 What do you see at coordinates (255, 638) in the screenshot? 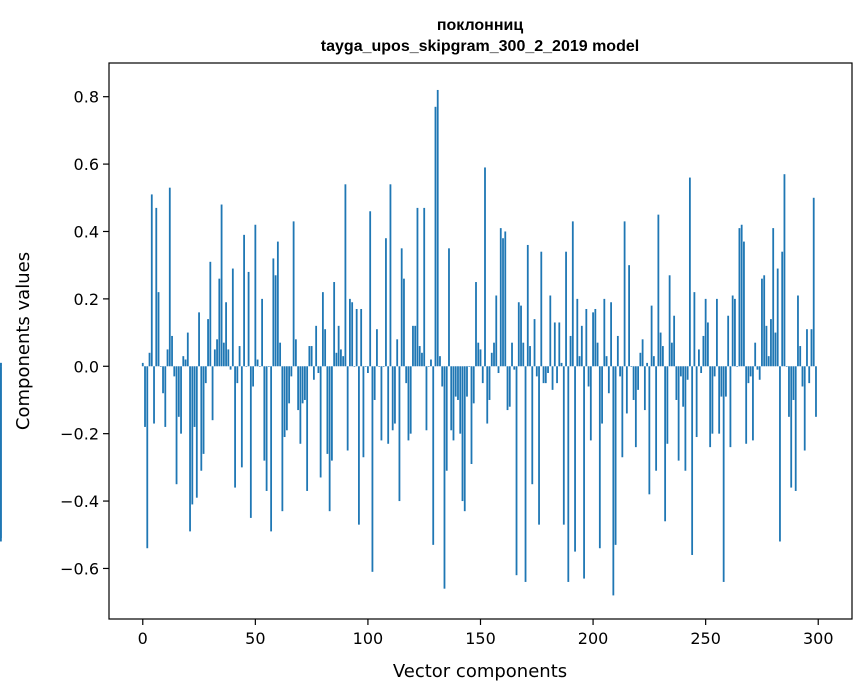
I see `x-tick-label: 50` at bounding box center [255, 638].